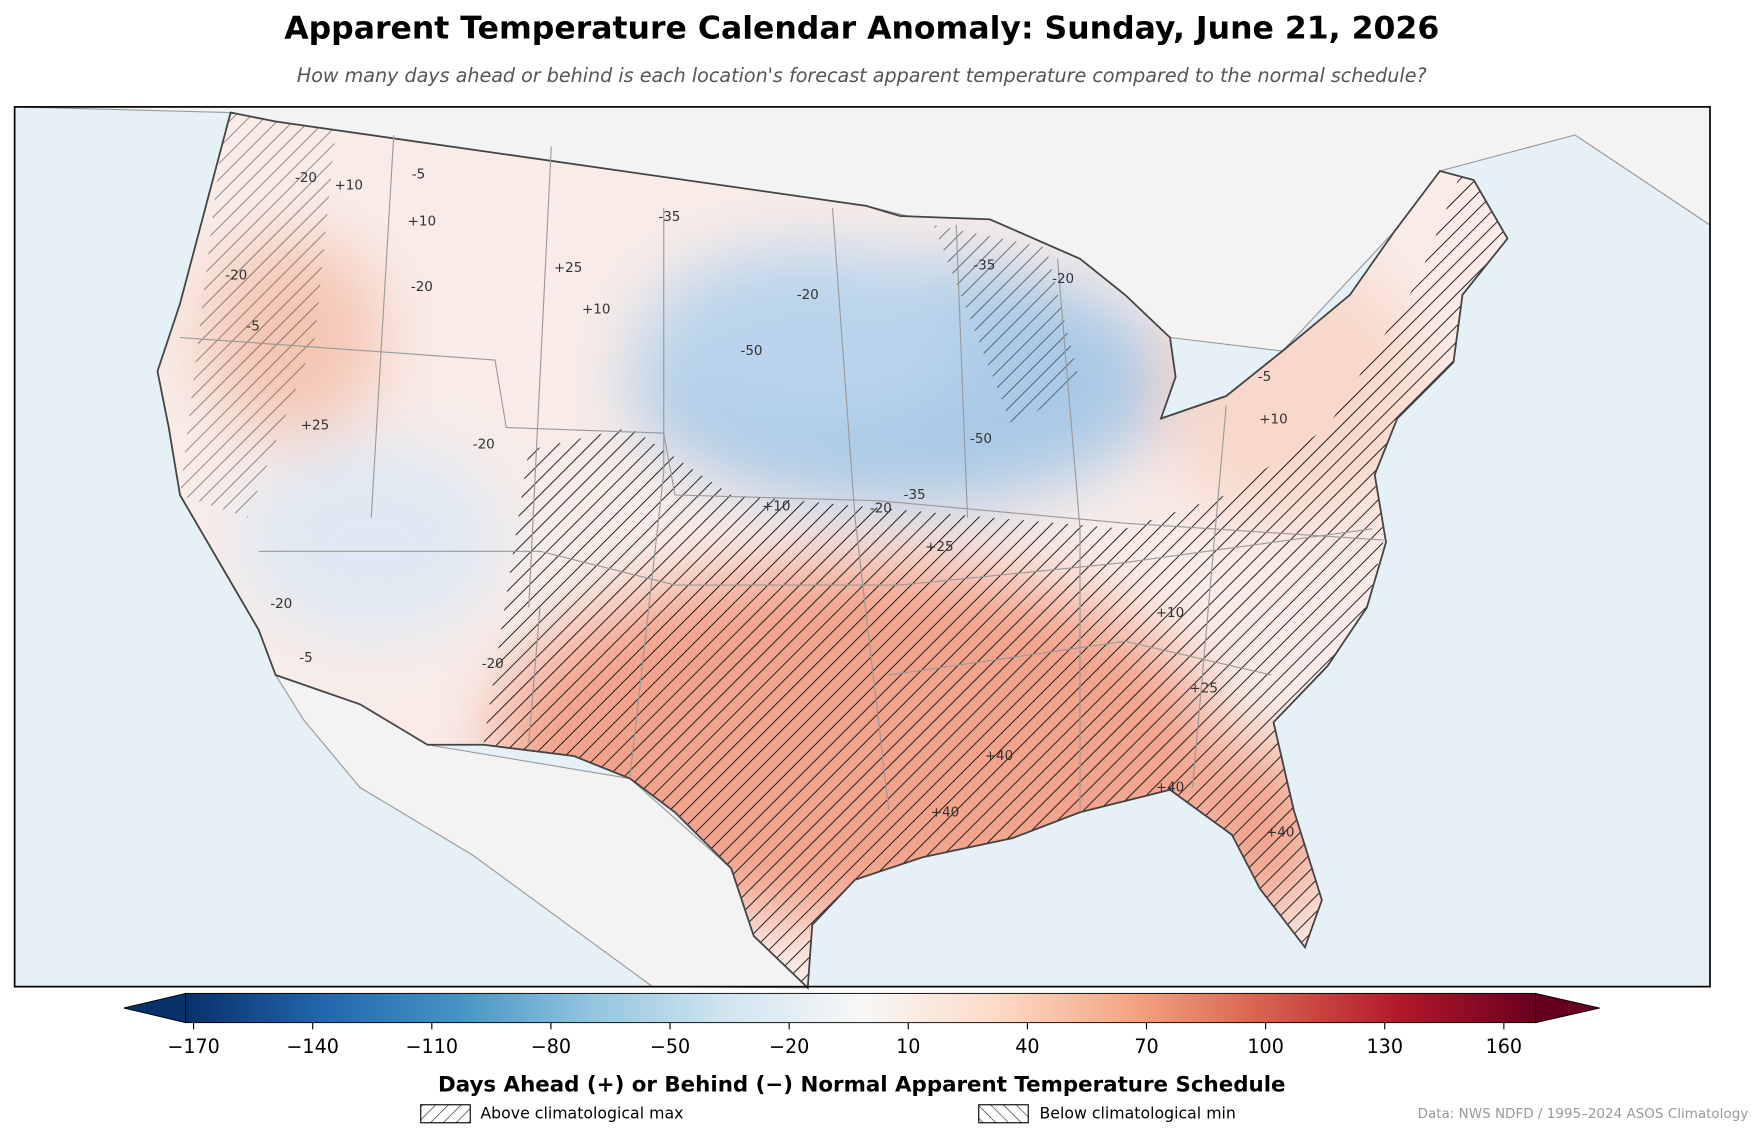 The height and width of the screenshot is (1132, 1755). What do you see at coordinates (581, 1112) in the screenshot?
I see `legend-label: Above climatological max` at bounding box center [581, 1112].